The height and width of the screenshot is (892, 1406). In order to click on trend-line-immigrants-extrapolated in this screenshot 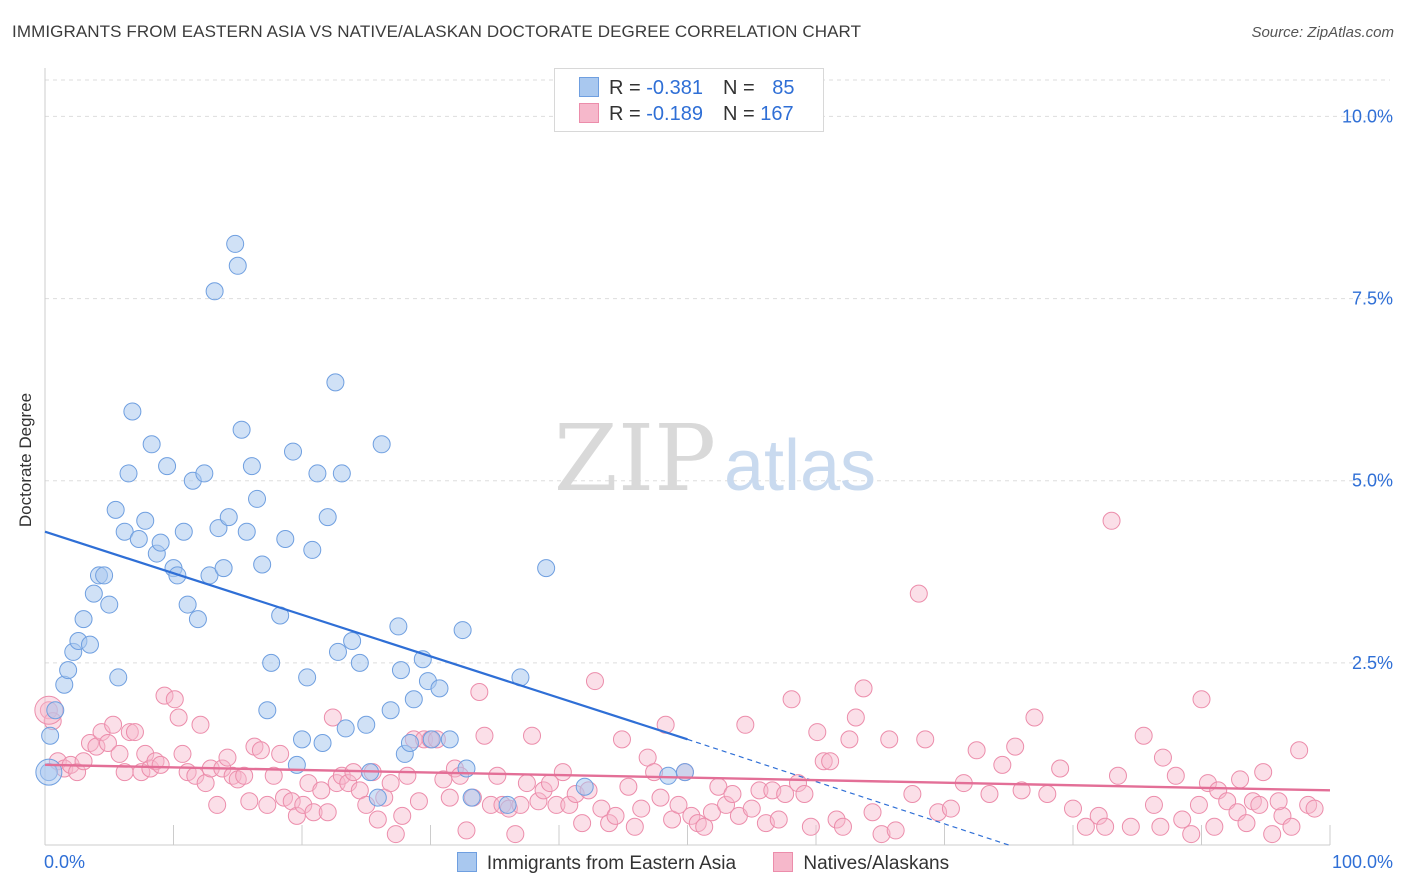, I will do `click(848, 792)`.